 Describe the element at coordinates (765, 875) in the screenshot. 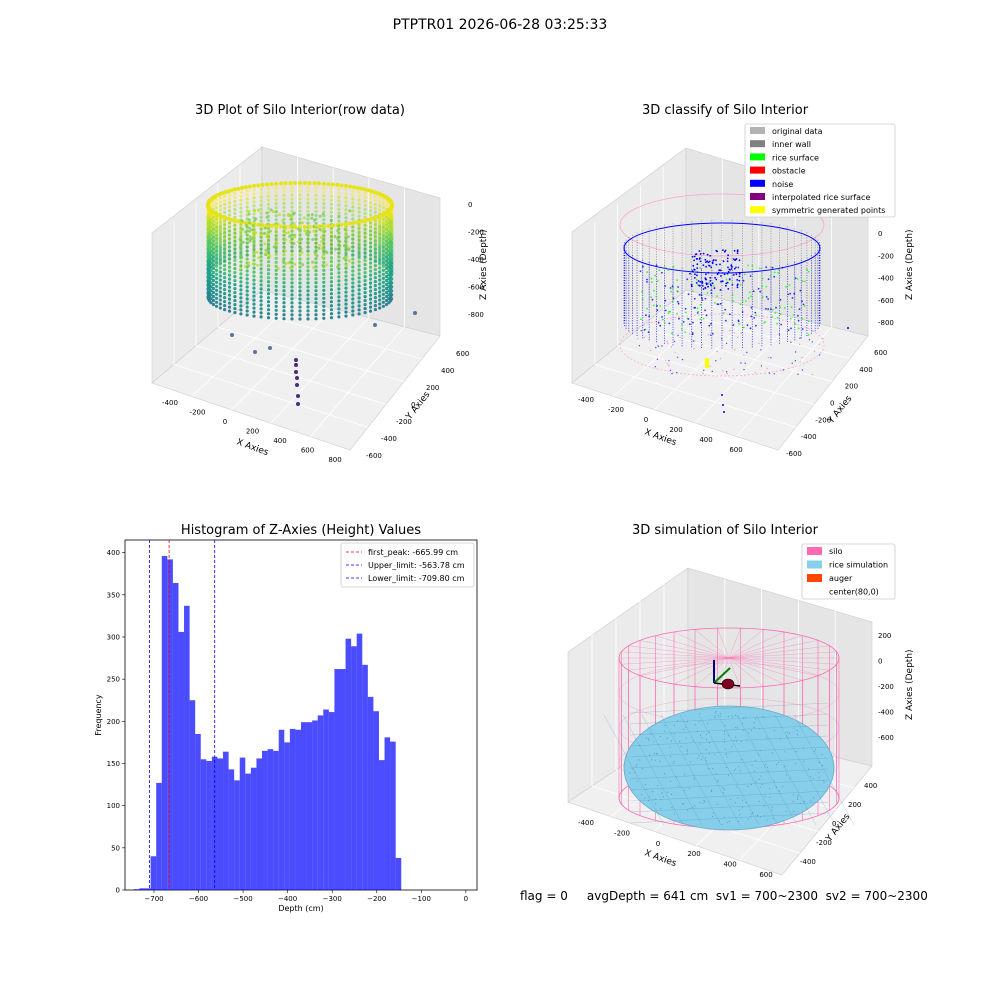

I see `simulation-x-tick-label: 600` at that location.